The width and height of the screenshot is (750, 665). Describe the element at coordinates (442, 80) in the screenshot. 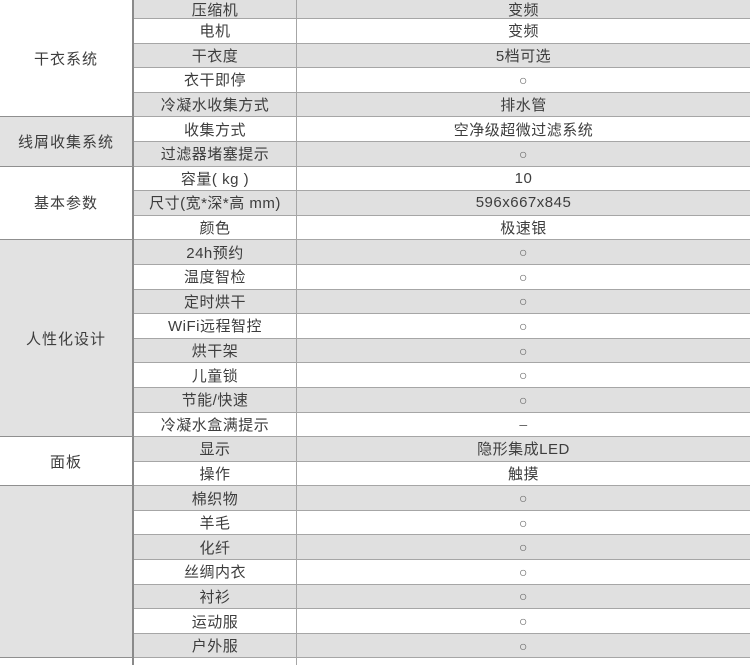

I see `spec-row: 衣干即停 ○` at that location.